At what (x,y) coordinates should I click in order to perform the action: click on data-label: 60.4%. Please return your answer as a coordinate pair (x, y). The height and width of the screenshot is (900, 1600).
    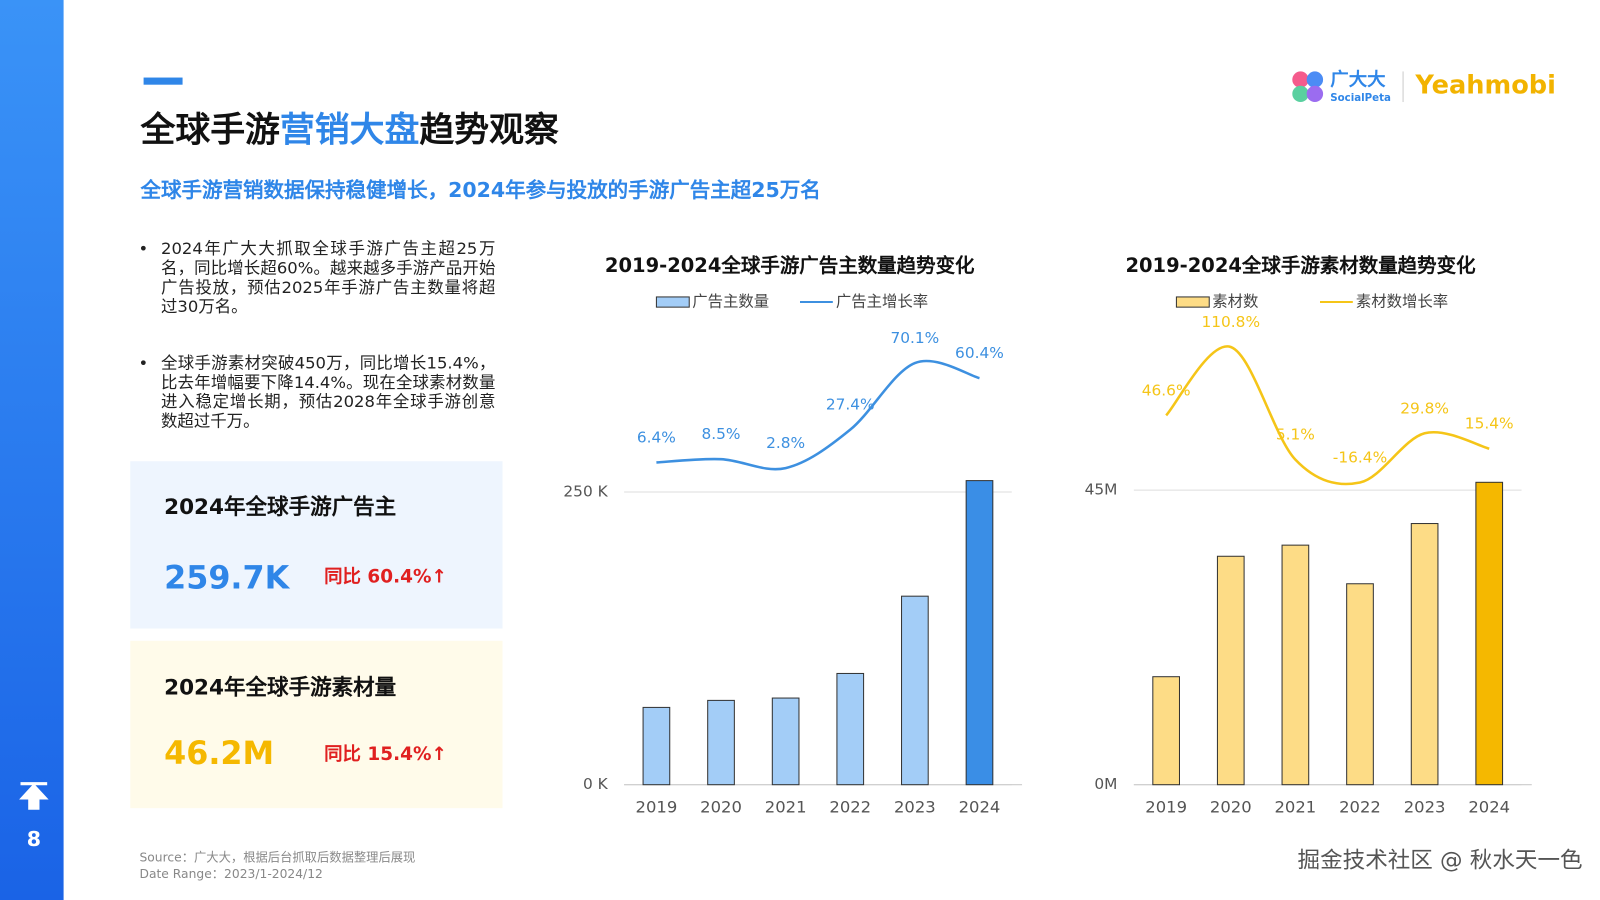
    Looking at the image, I should click on (979, 353).